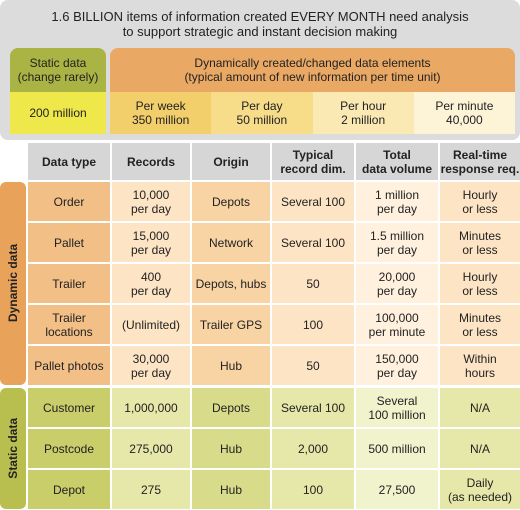 This screenshot has width=520, height=510. I want to click on table-cell: 20,000 per day, so click(397, 283).